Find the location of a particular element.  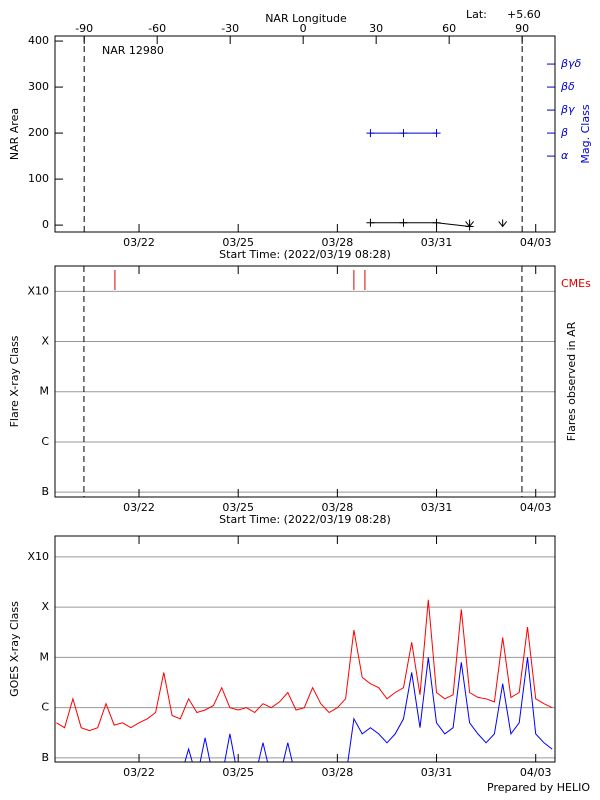

x2-tick-label: 30 is located at coordinates (376, 28).